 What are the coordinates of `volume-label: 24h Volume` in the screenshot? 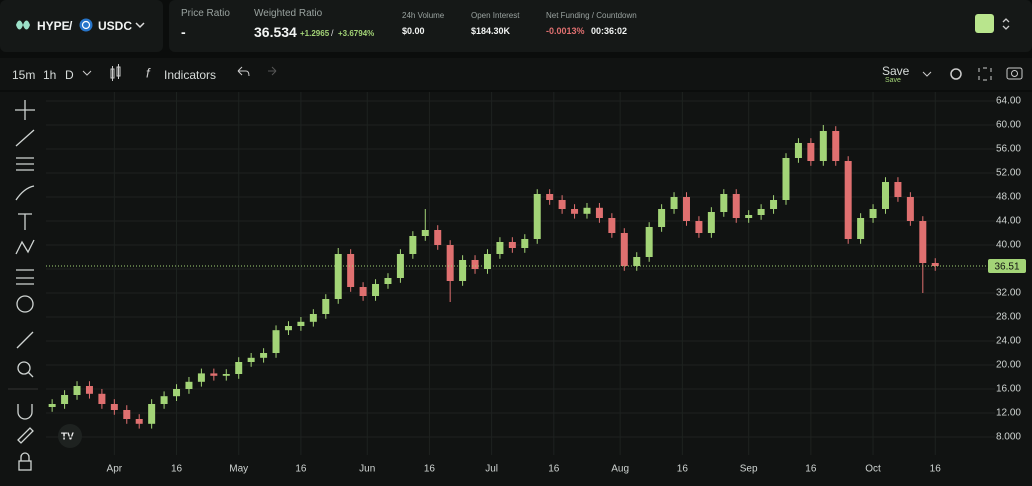 It's located at (423, 15).